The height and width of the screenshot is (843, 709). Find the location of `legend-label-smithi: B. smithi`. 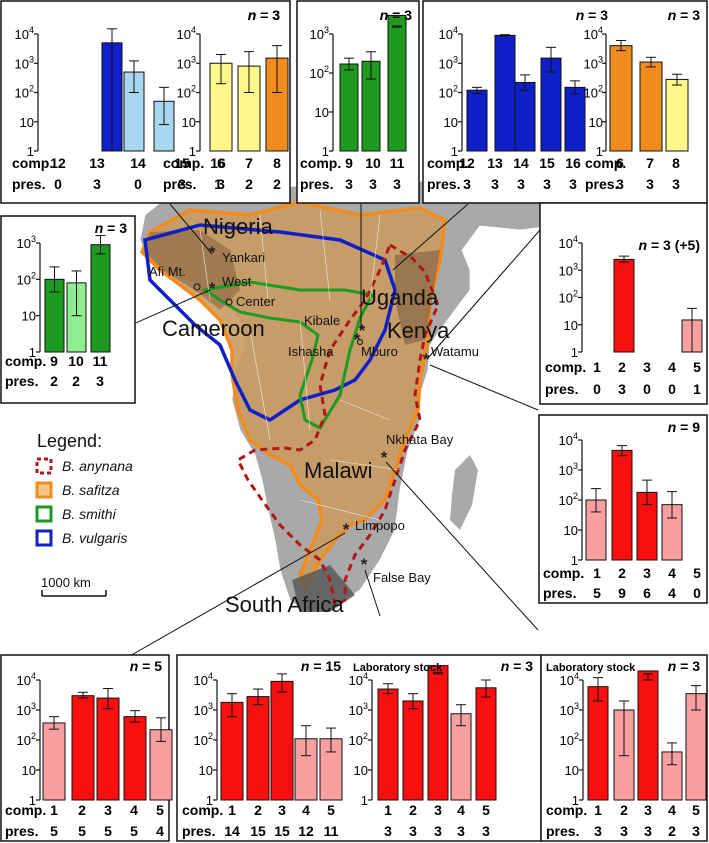

legend-label-smithi: B. smithi is located at coordinates (89, 514).